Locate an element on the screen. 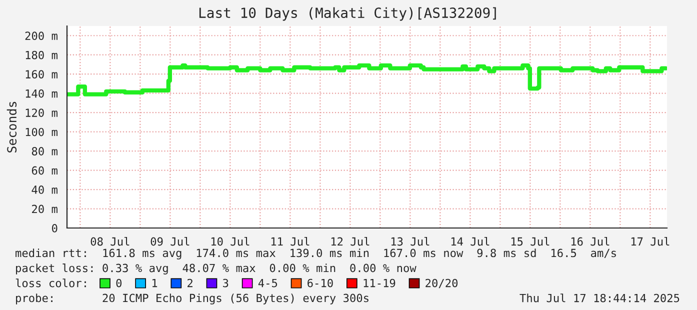 This screenshot has height=310, width=697. y-tick-label: 40 m is located at coordinates (45, 190).